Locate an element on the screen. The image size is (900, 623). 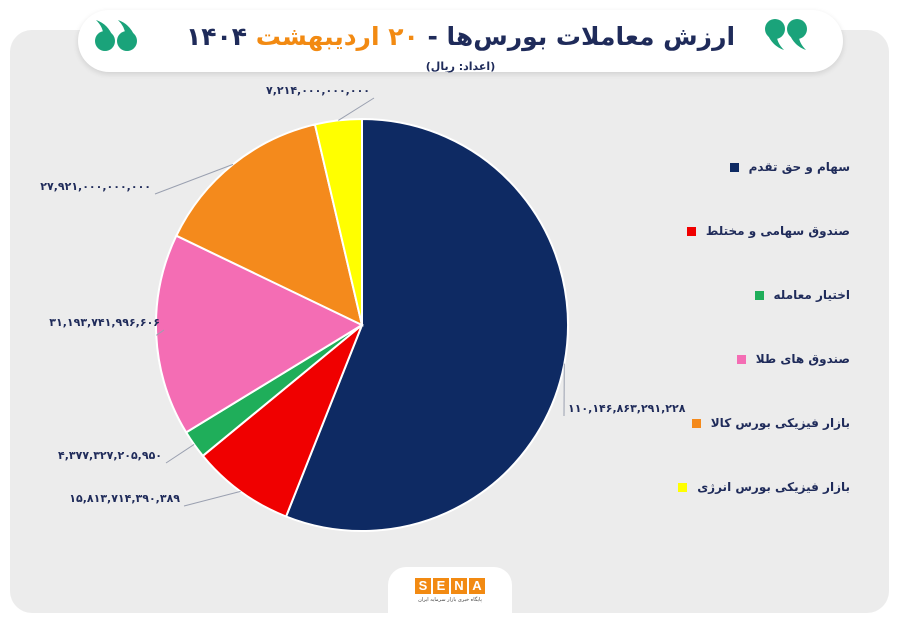
legend-label: اختیار معامله is located at coordinates (811, 295).